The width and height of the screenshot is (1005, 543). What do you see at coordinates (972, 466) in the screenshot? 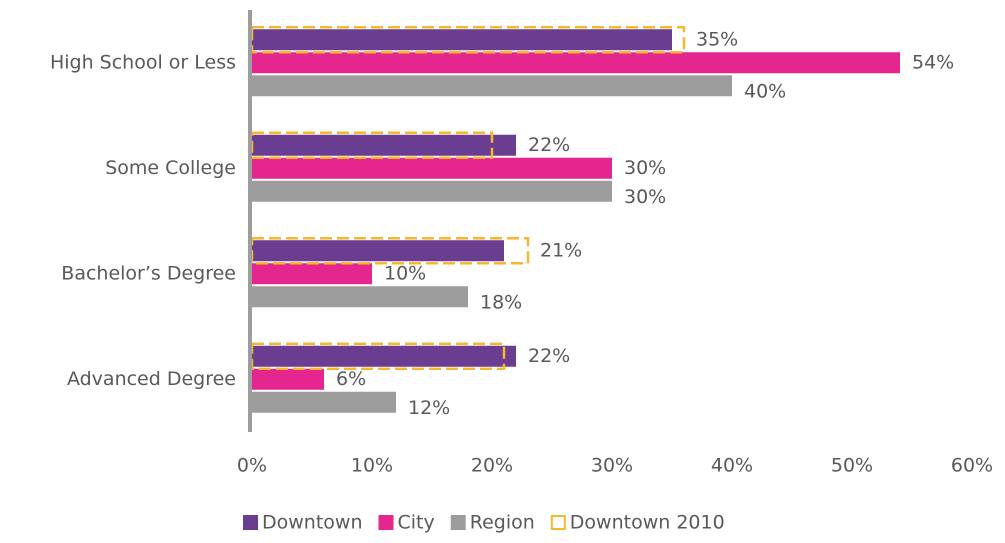
I see `x-tick-label: 60%` at bounding box center [972, 466].